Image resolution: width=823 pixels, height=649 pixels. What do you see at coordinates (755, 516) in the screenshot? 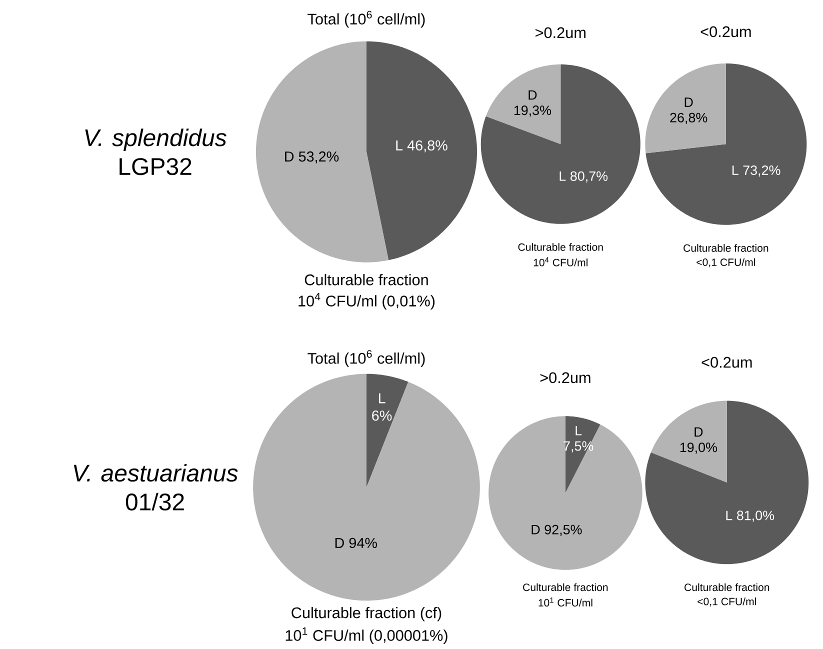
I see `data-label: 81,0%` at bounding box center [755, 516].